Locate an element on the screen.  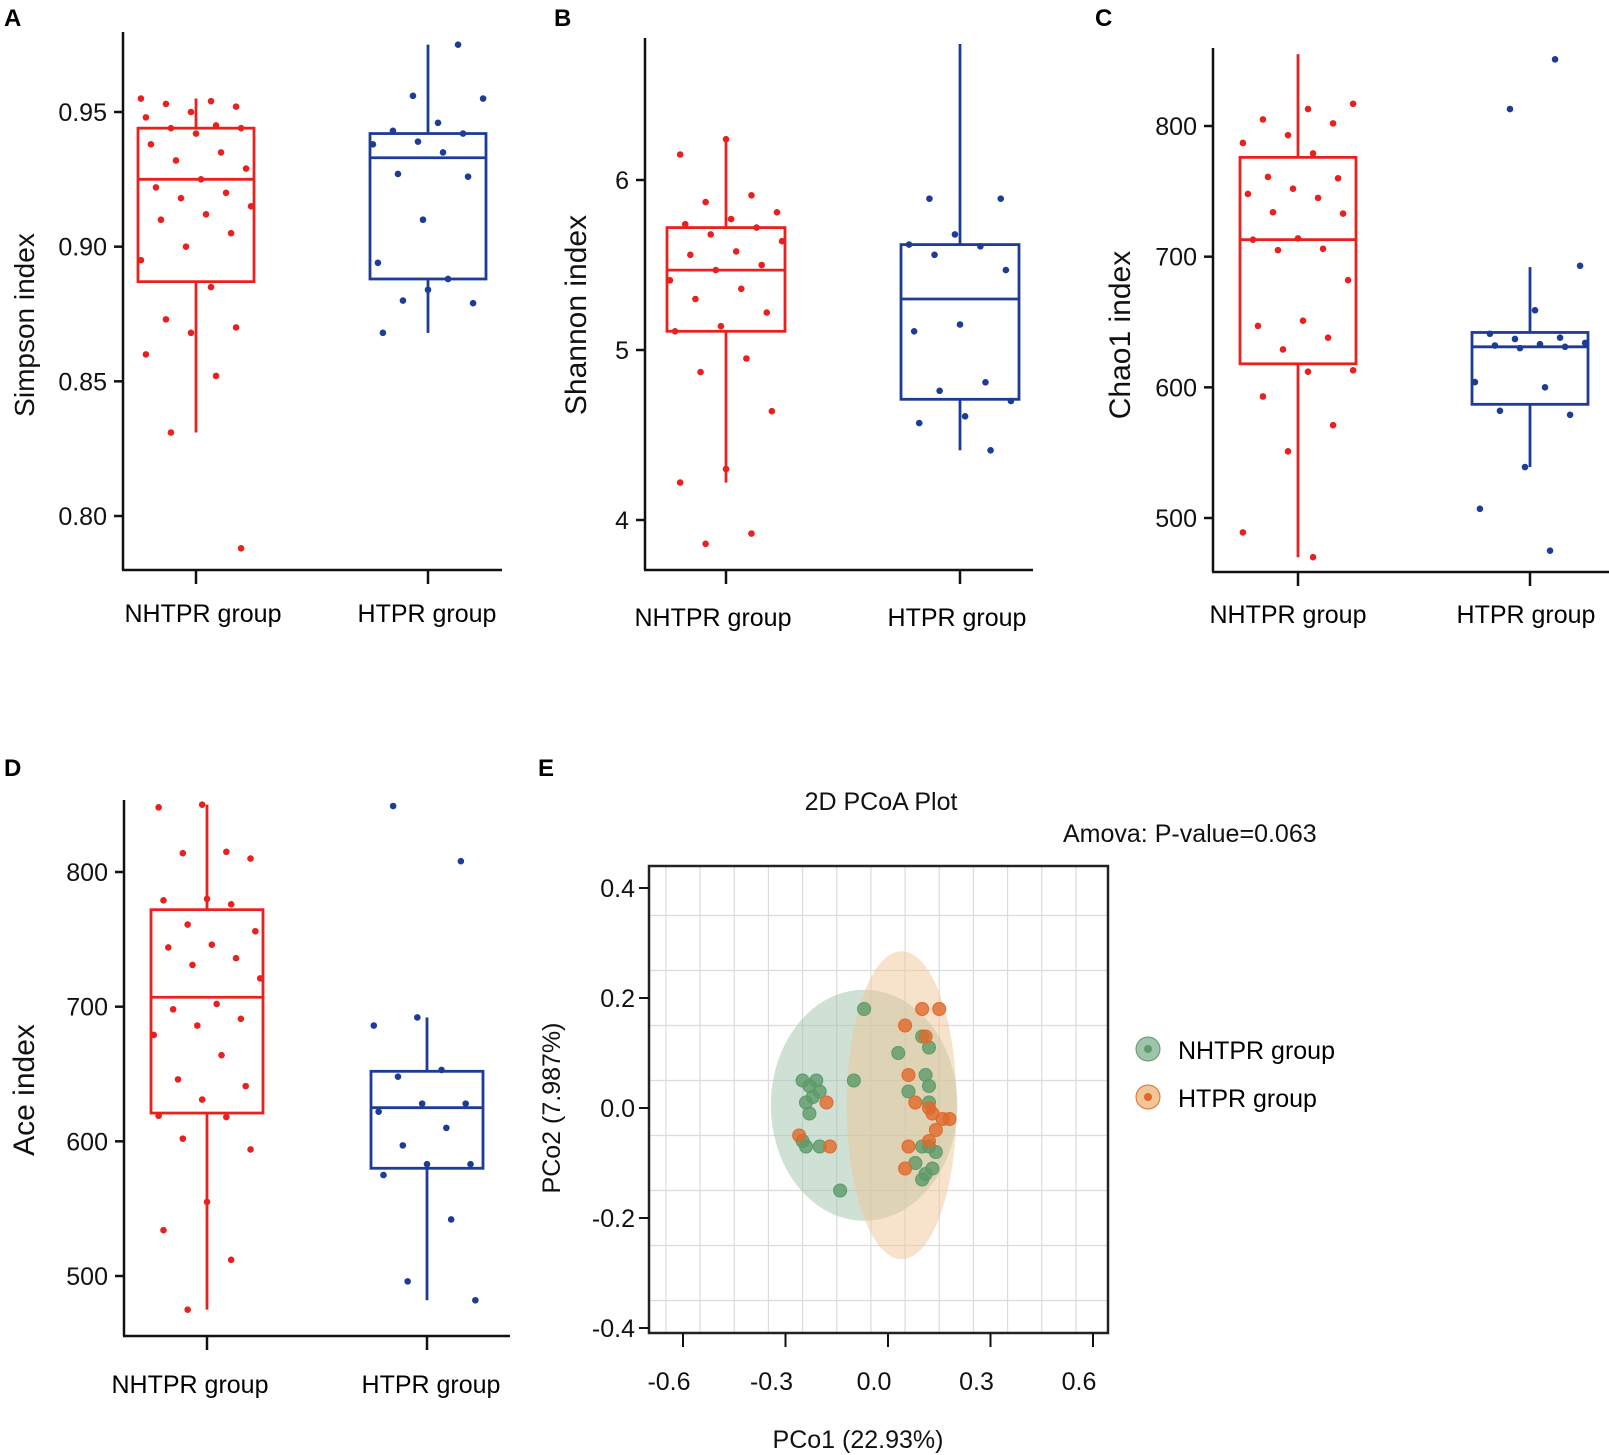
y-tick-label: 0.90 is located at coordinates (82, 248).